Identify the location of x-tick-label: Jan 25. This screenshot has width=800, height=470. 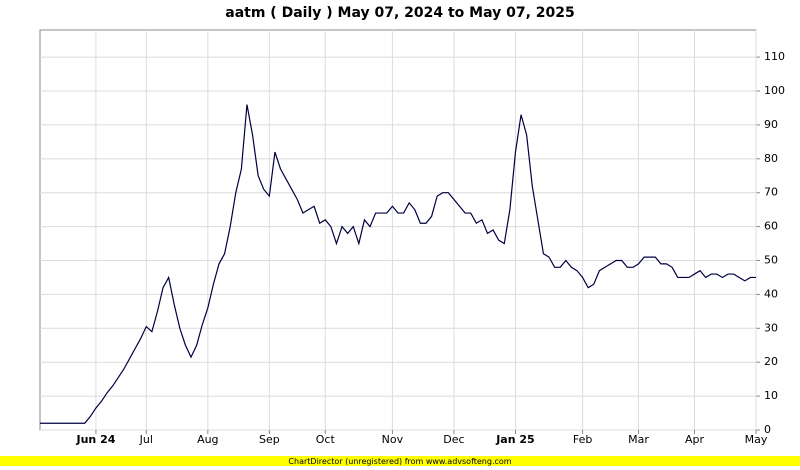
(514, 439).